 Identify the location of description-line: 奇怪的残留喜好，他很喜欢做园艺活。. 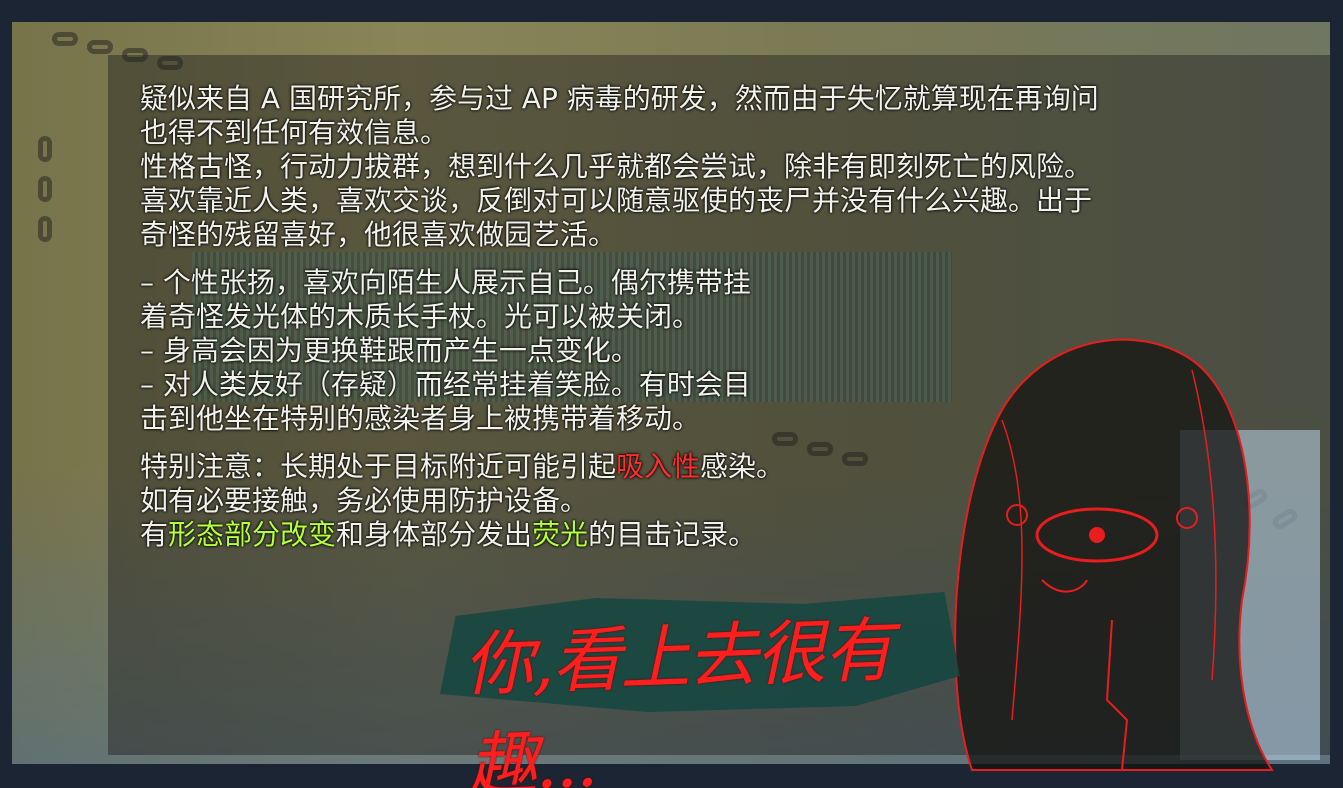
(378, 234).